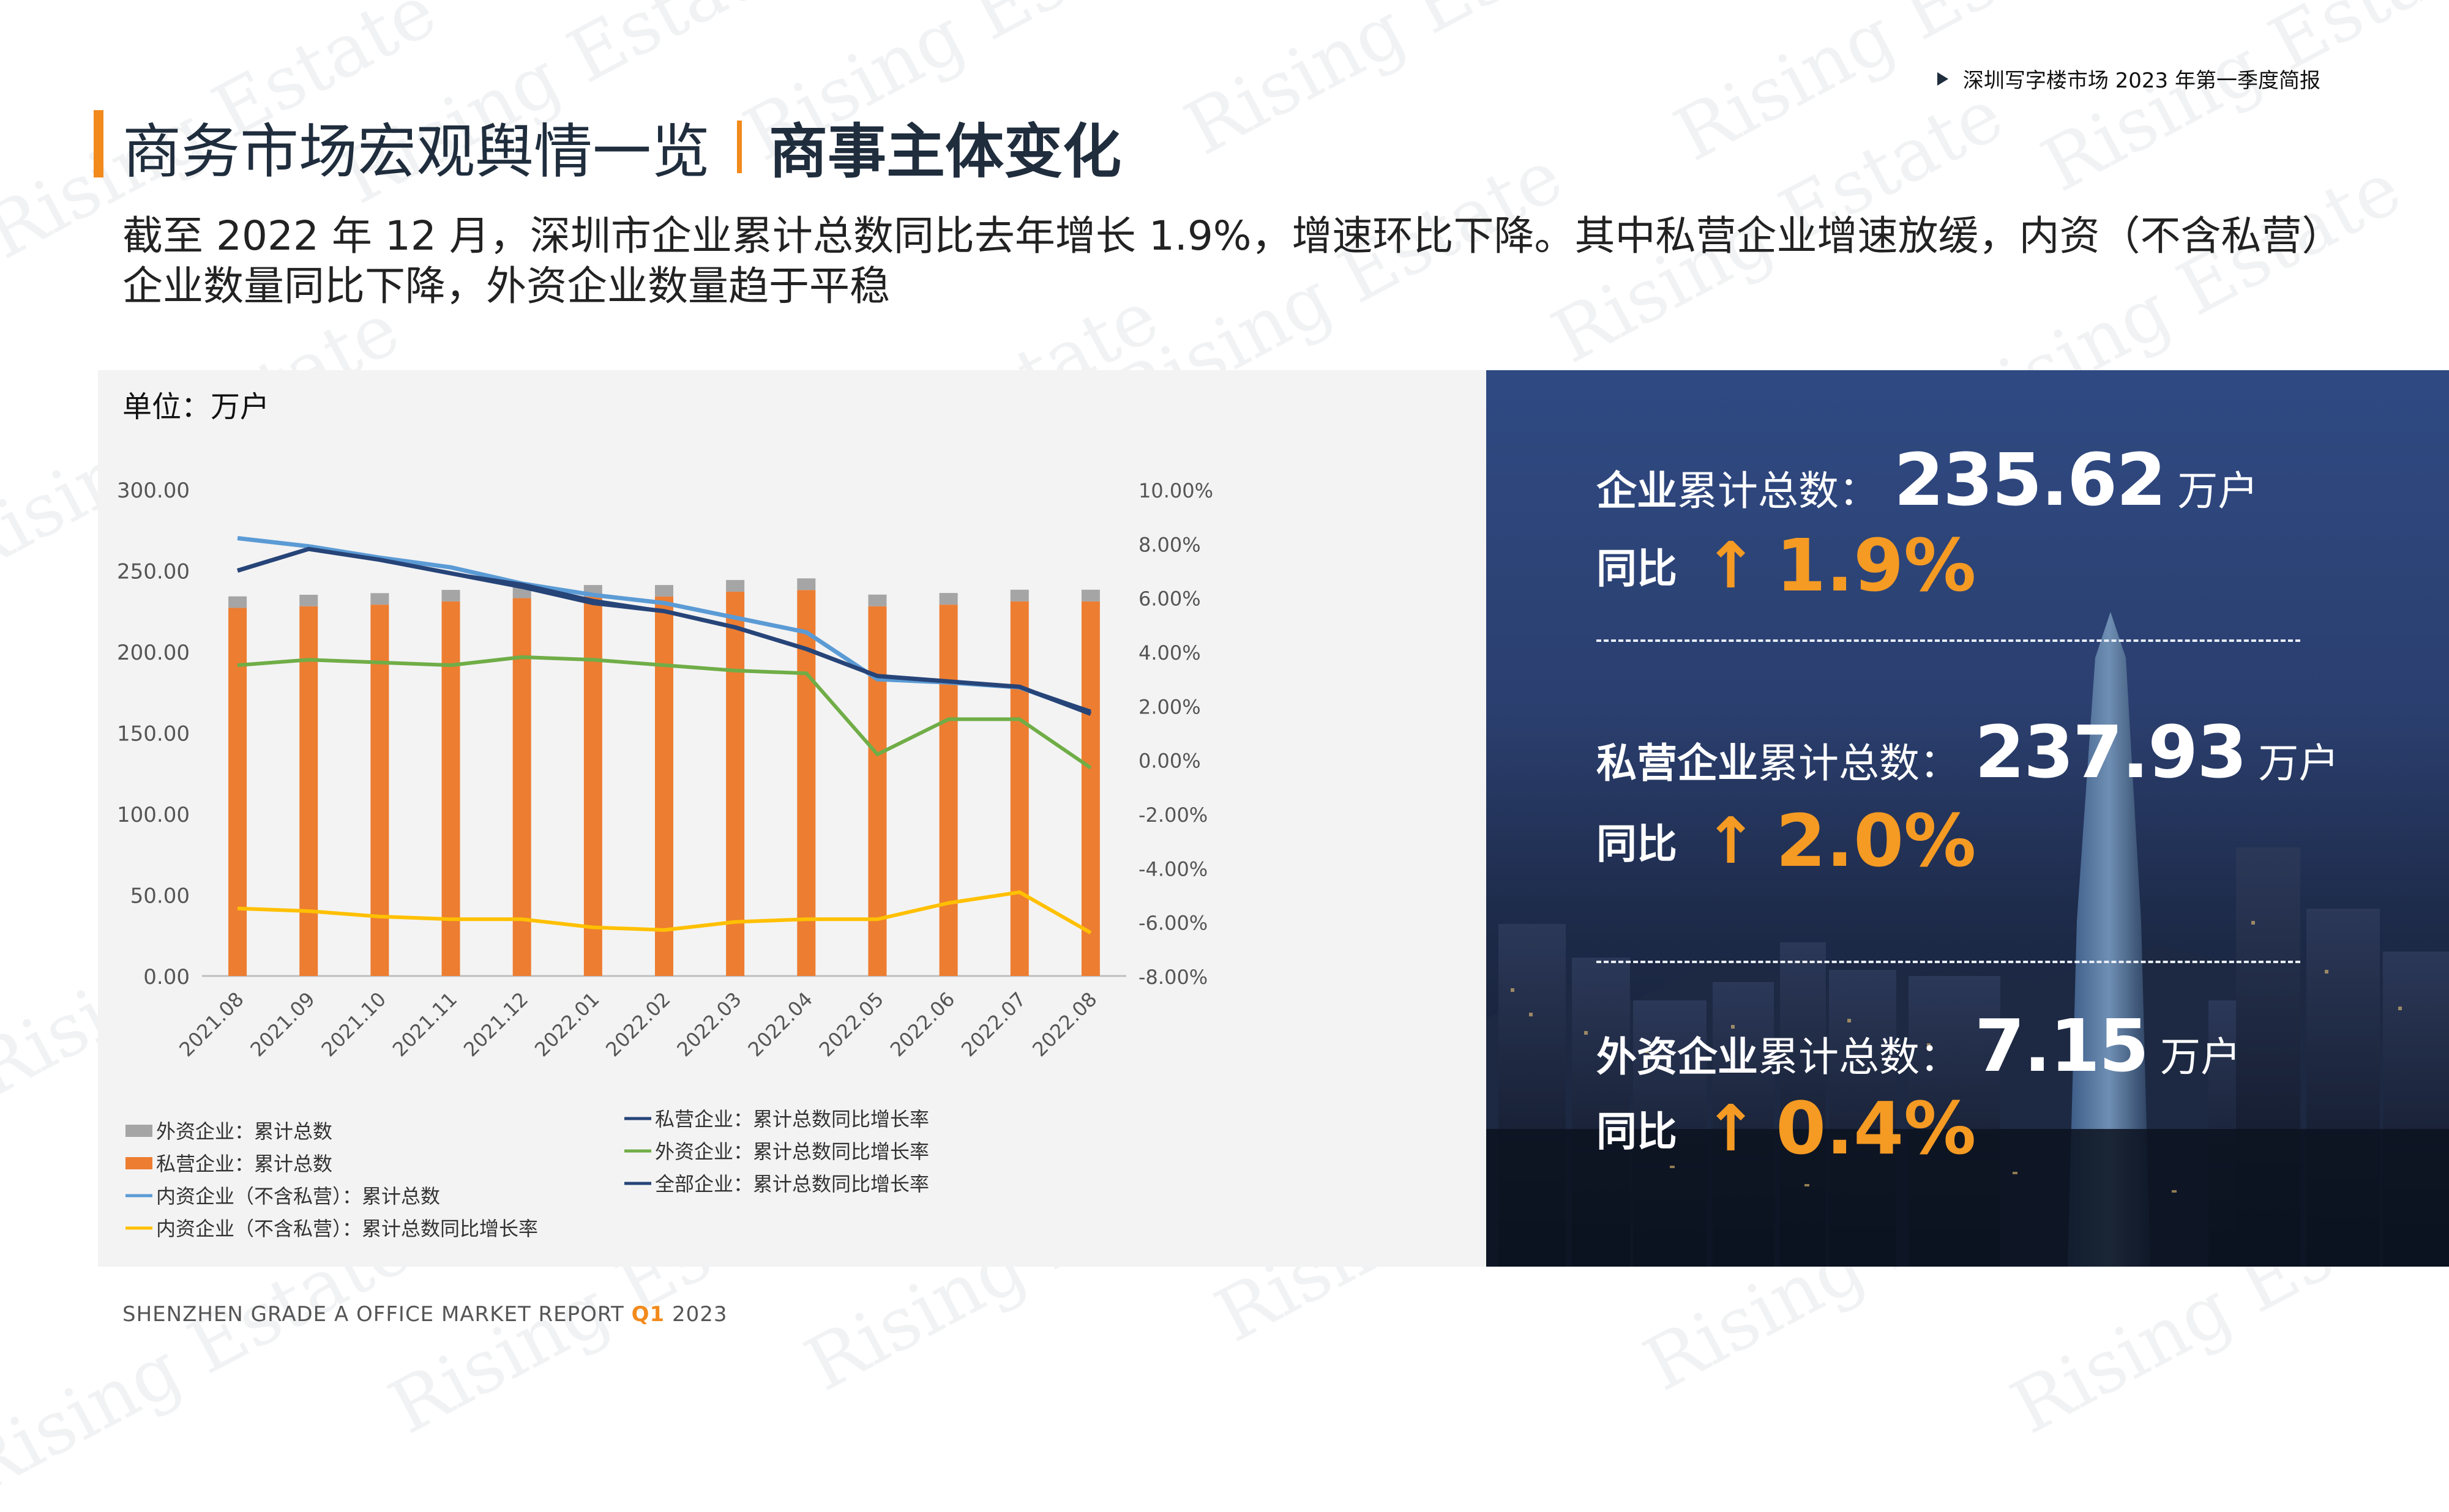 This screenshot has width=2449, height=1512. I want to click on line-all-enterprises-growth, so click(665, 631).